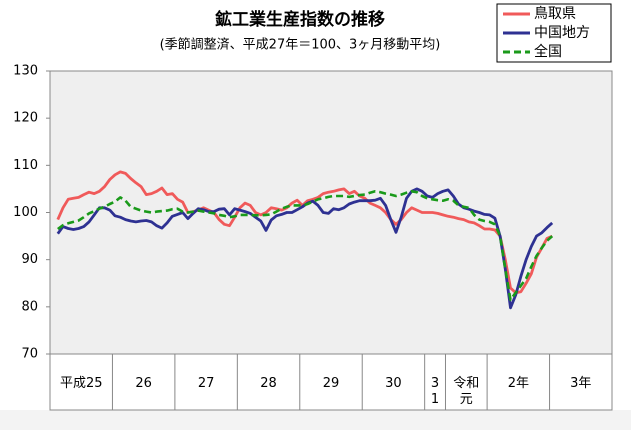  What do you see at coordinates (548, 51) in the screenshot?
I see `legend-label: 全国` at bounding box center [548, 51].